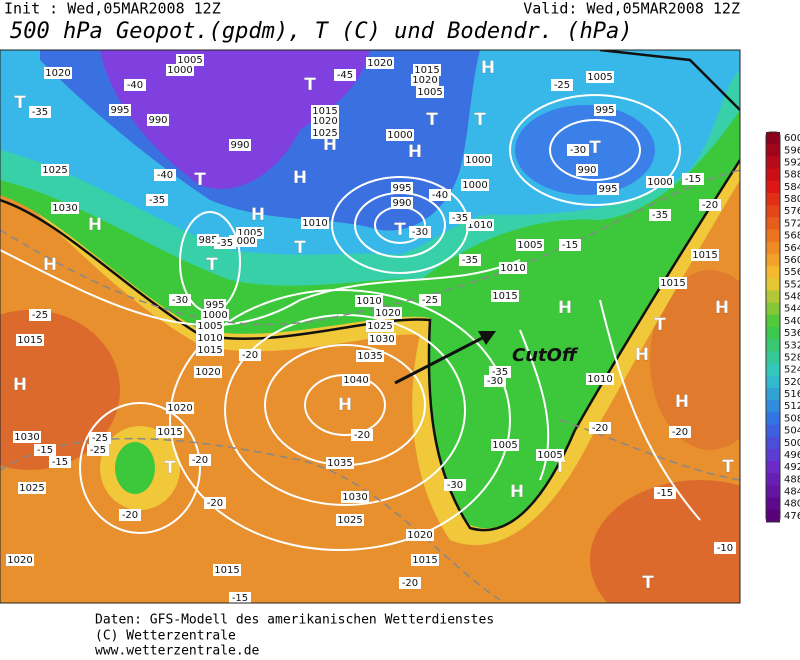 Image resolution: width=800 pixels, height=660 pixels. What do you see at coordinates (441, 359) in the screenshot?
I see `arrow-shaft` at bounding box center [441, 359].